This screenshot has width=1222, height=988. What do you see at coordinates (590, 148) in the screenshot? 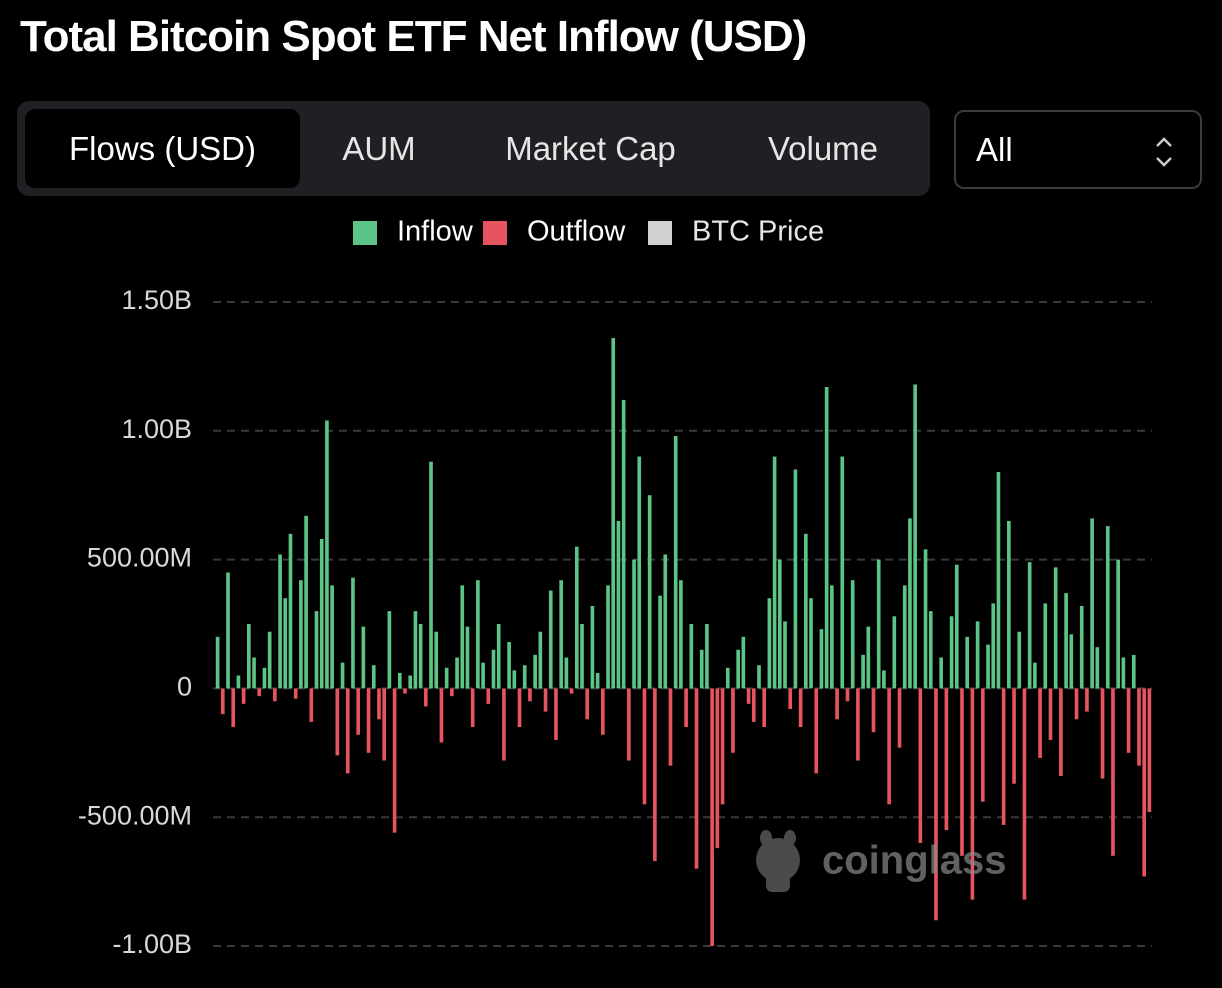
I see `tab: Market Cap` at bounding box center [590, 148].